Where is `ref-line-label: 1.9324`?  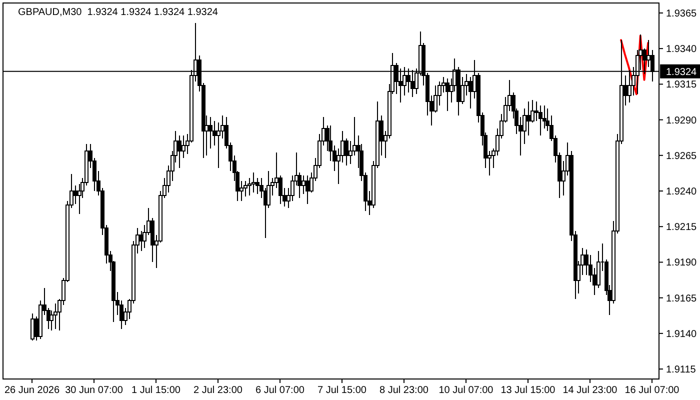
ref-line-label: 1.9324 is located at coordinates (682, 72).